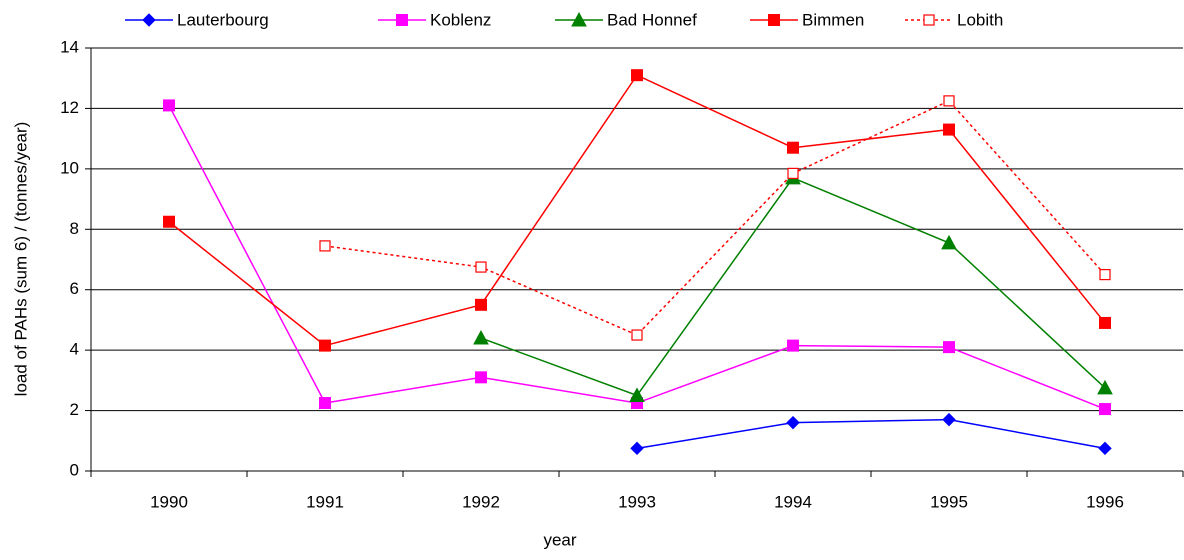 The image size is (1184, 560). What do you see at coordinates (69, 107) in the screenshot?
I see `y-tick-label: 12` at bounding box center [69, 107].